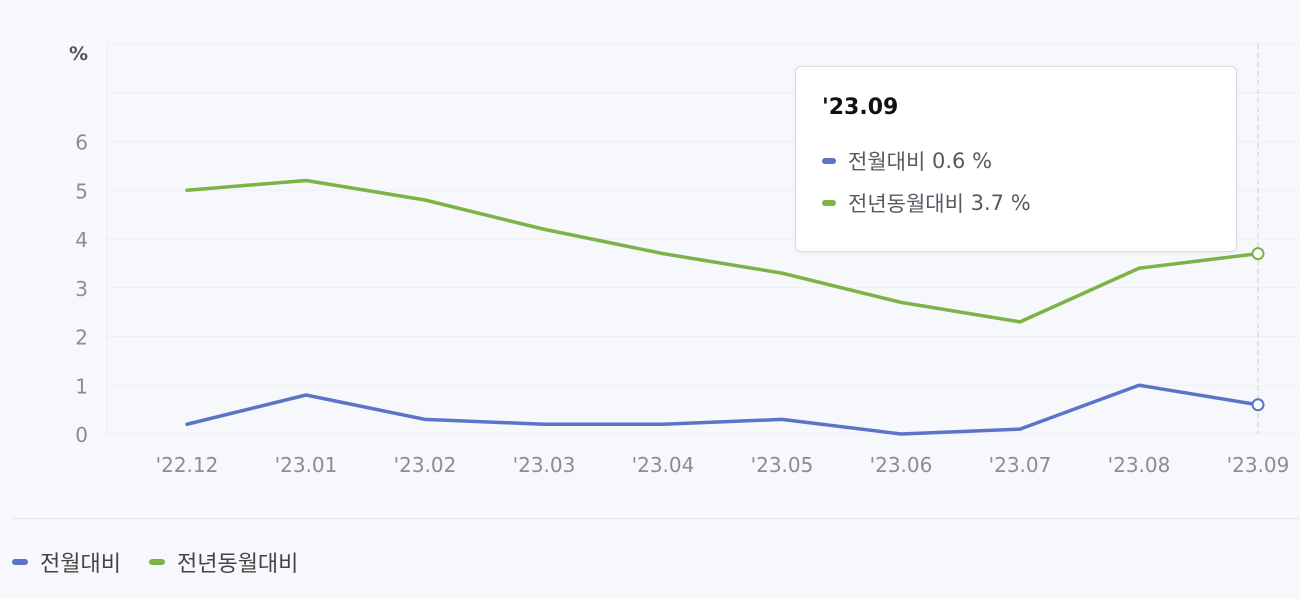  Describe the element at coordinates (544, 465) in the screenshot. I see `x-tick-label: '23.03` at that location.